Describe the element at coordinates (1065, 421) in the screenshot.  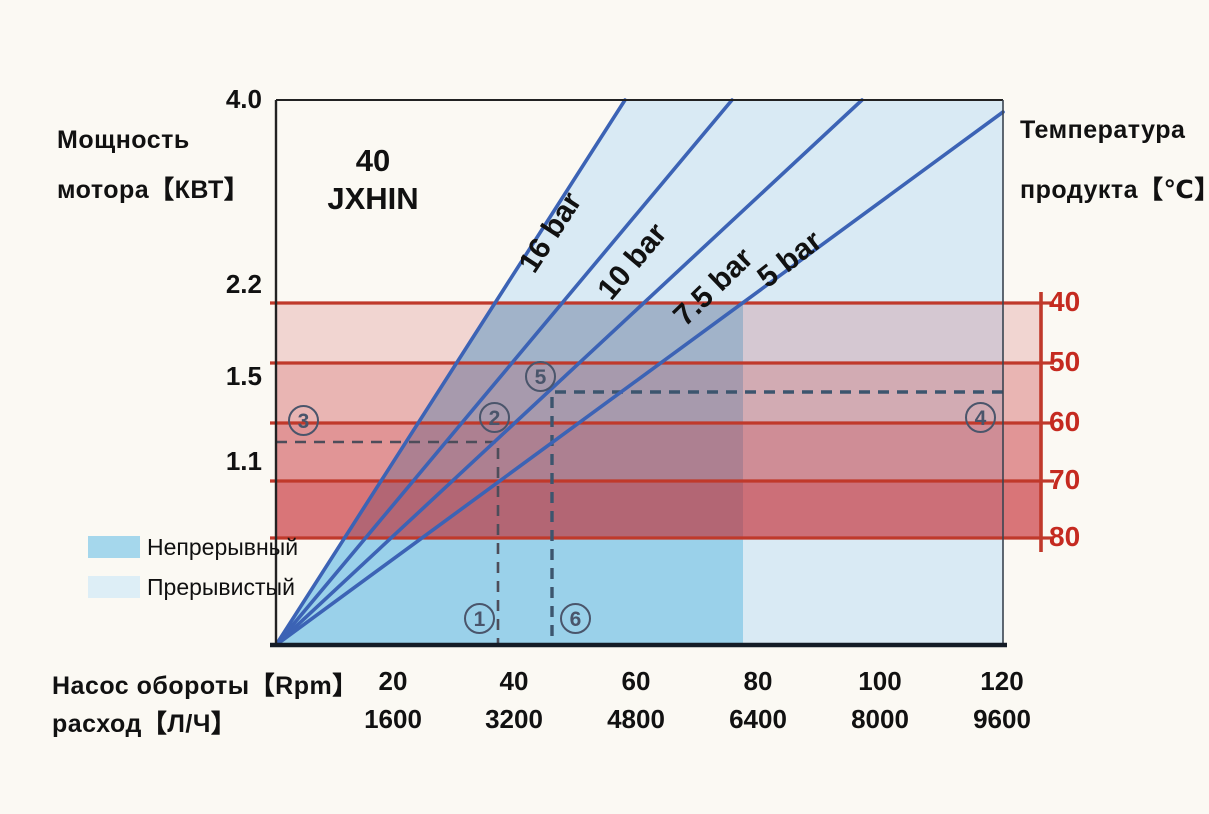
I see `temp-tick-60: 60` at that location.